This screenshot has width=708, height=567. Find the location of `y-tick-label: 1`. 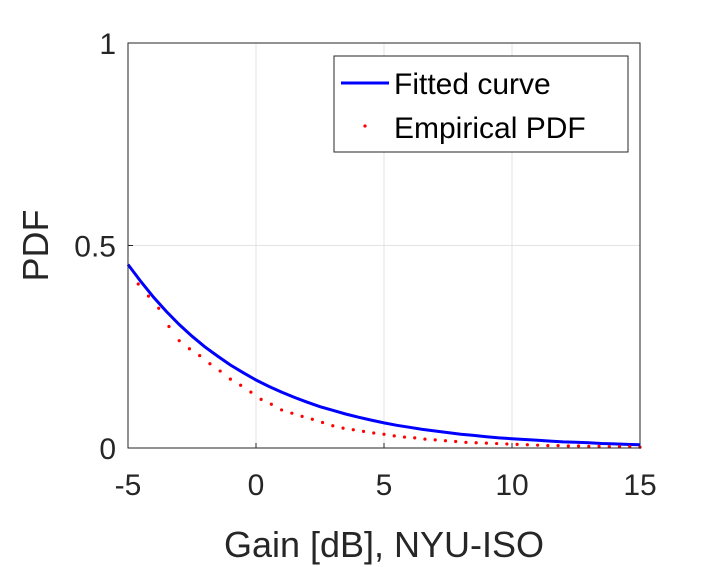

y-tick-label: 1 is located at coordinates (107, 44).